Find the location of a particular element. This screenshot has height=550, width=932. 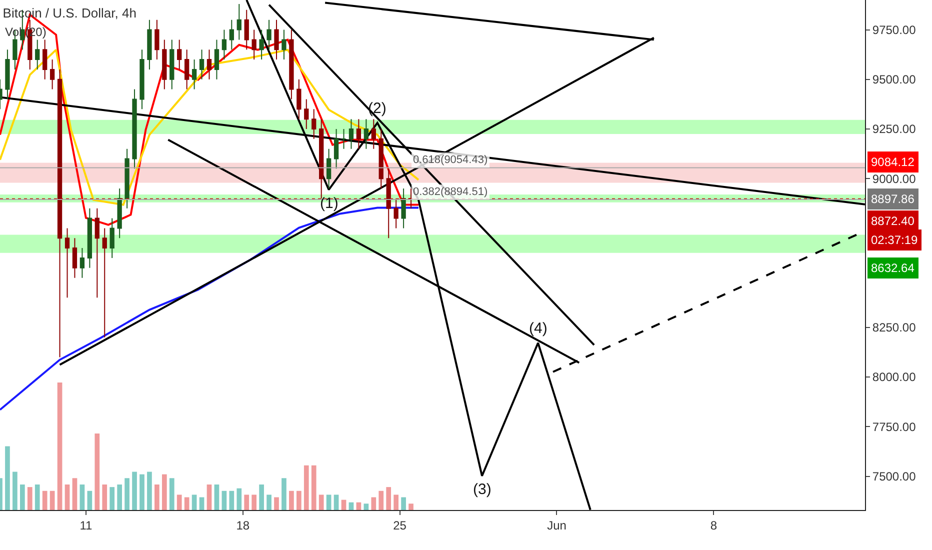

y-tick-label: 7750.00 is located at coordinates (894, 427).